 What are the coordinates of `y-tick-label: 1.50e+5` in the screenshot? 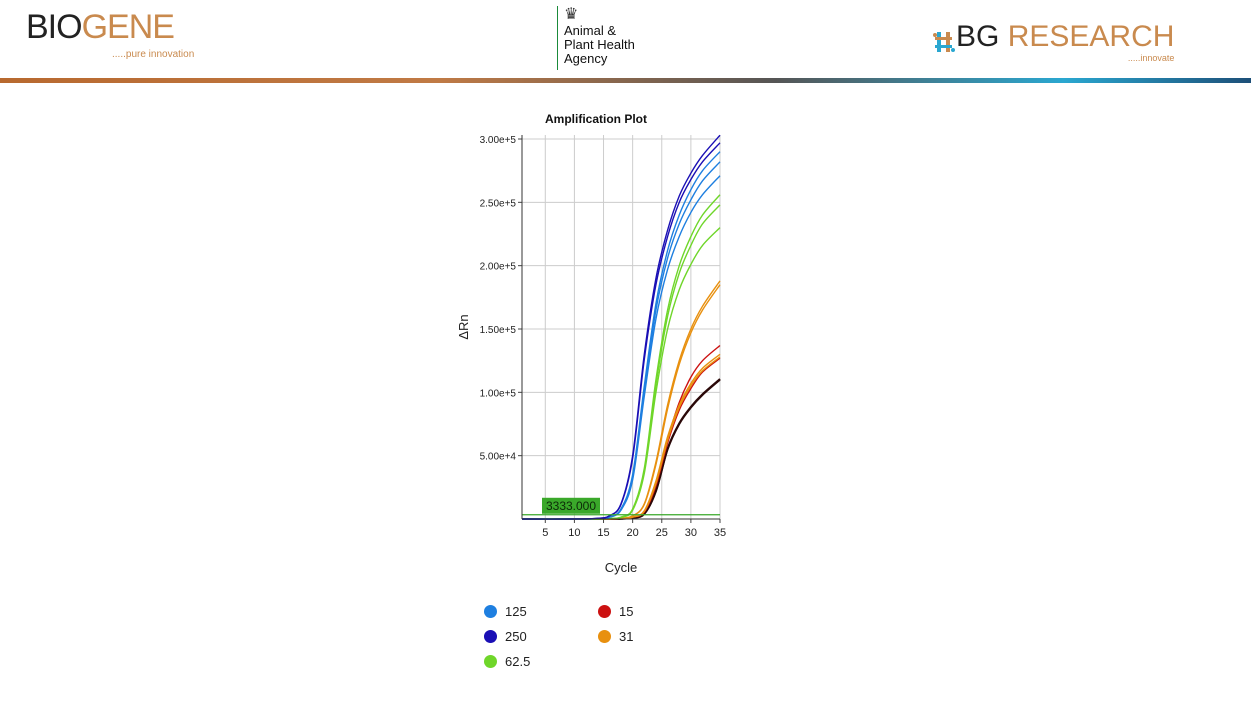 It's located at (498, 330).